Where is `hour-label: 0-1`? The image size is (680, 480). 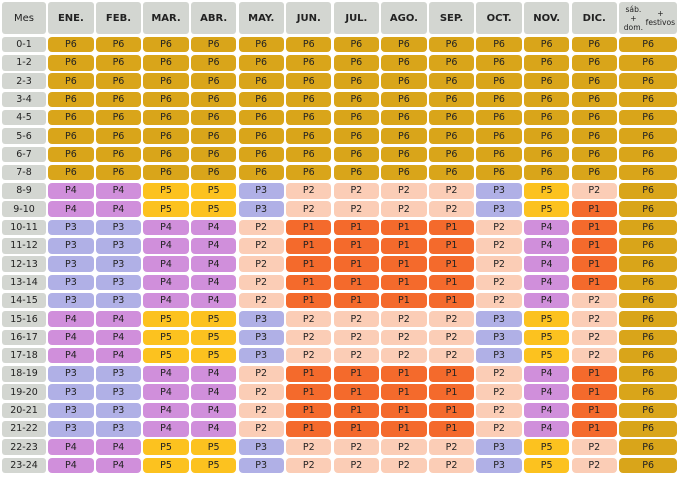 hour-label: 0-1 is located at coordinates (24, 44).